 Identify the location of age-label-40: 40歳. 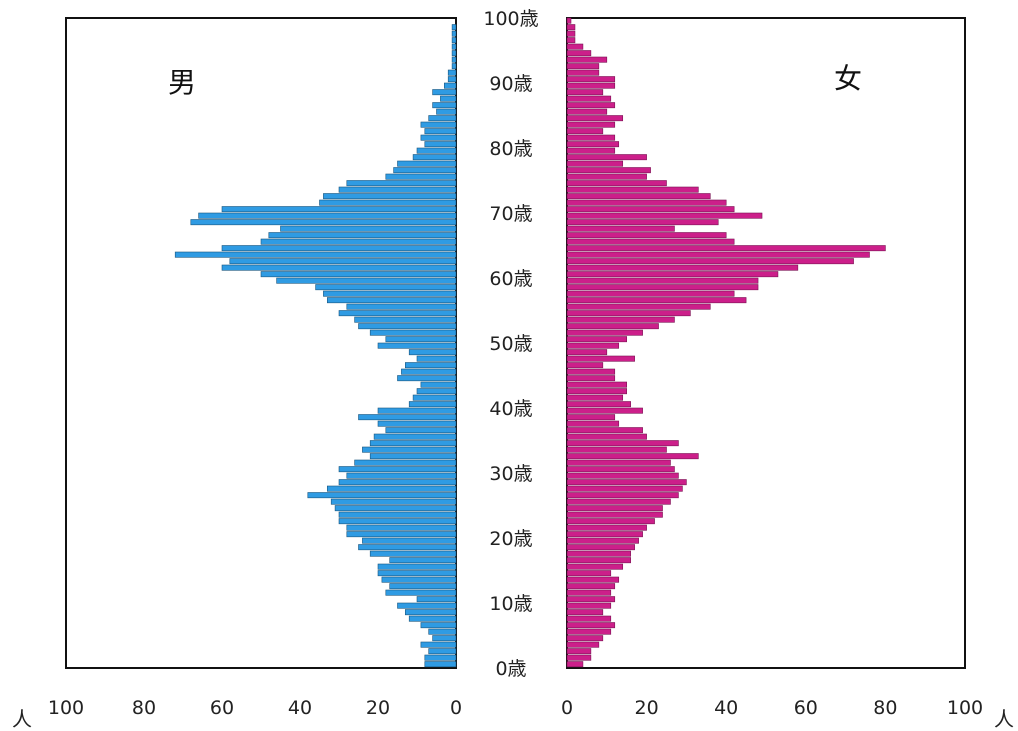
(510, 409).